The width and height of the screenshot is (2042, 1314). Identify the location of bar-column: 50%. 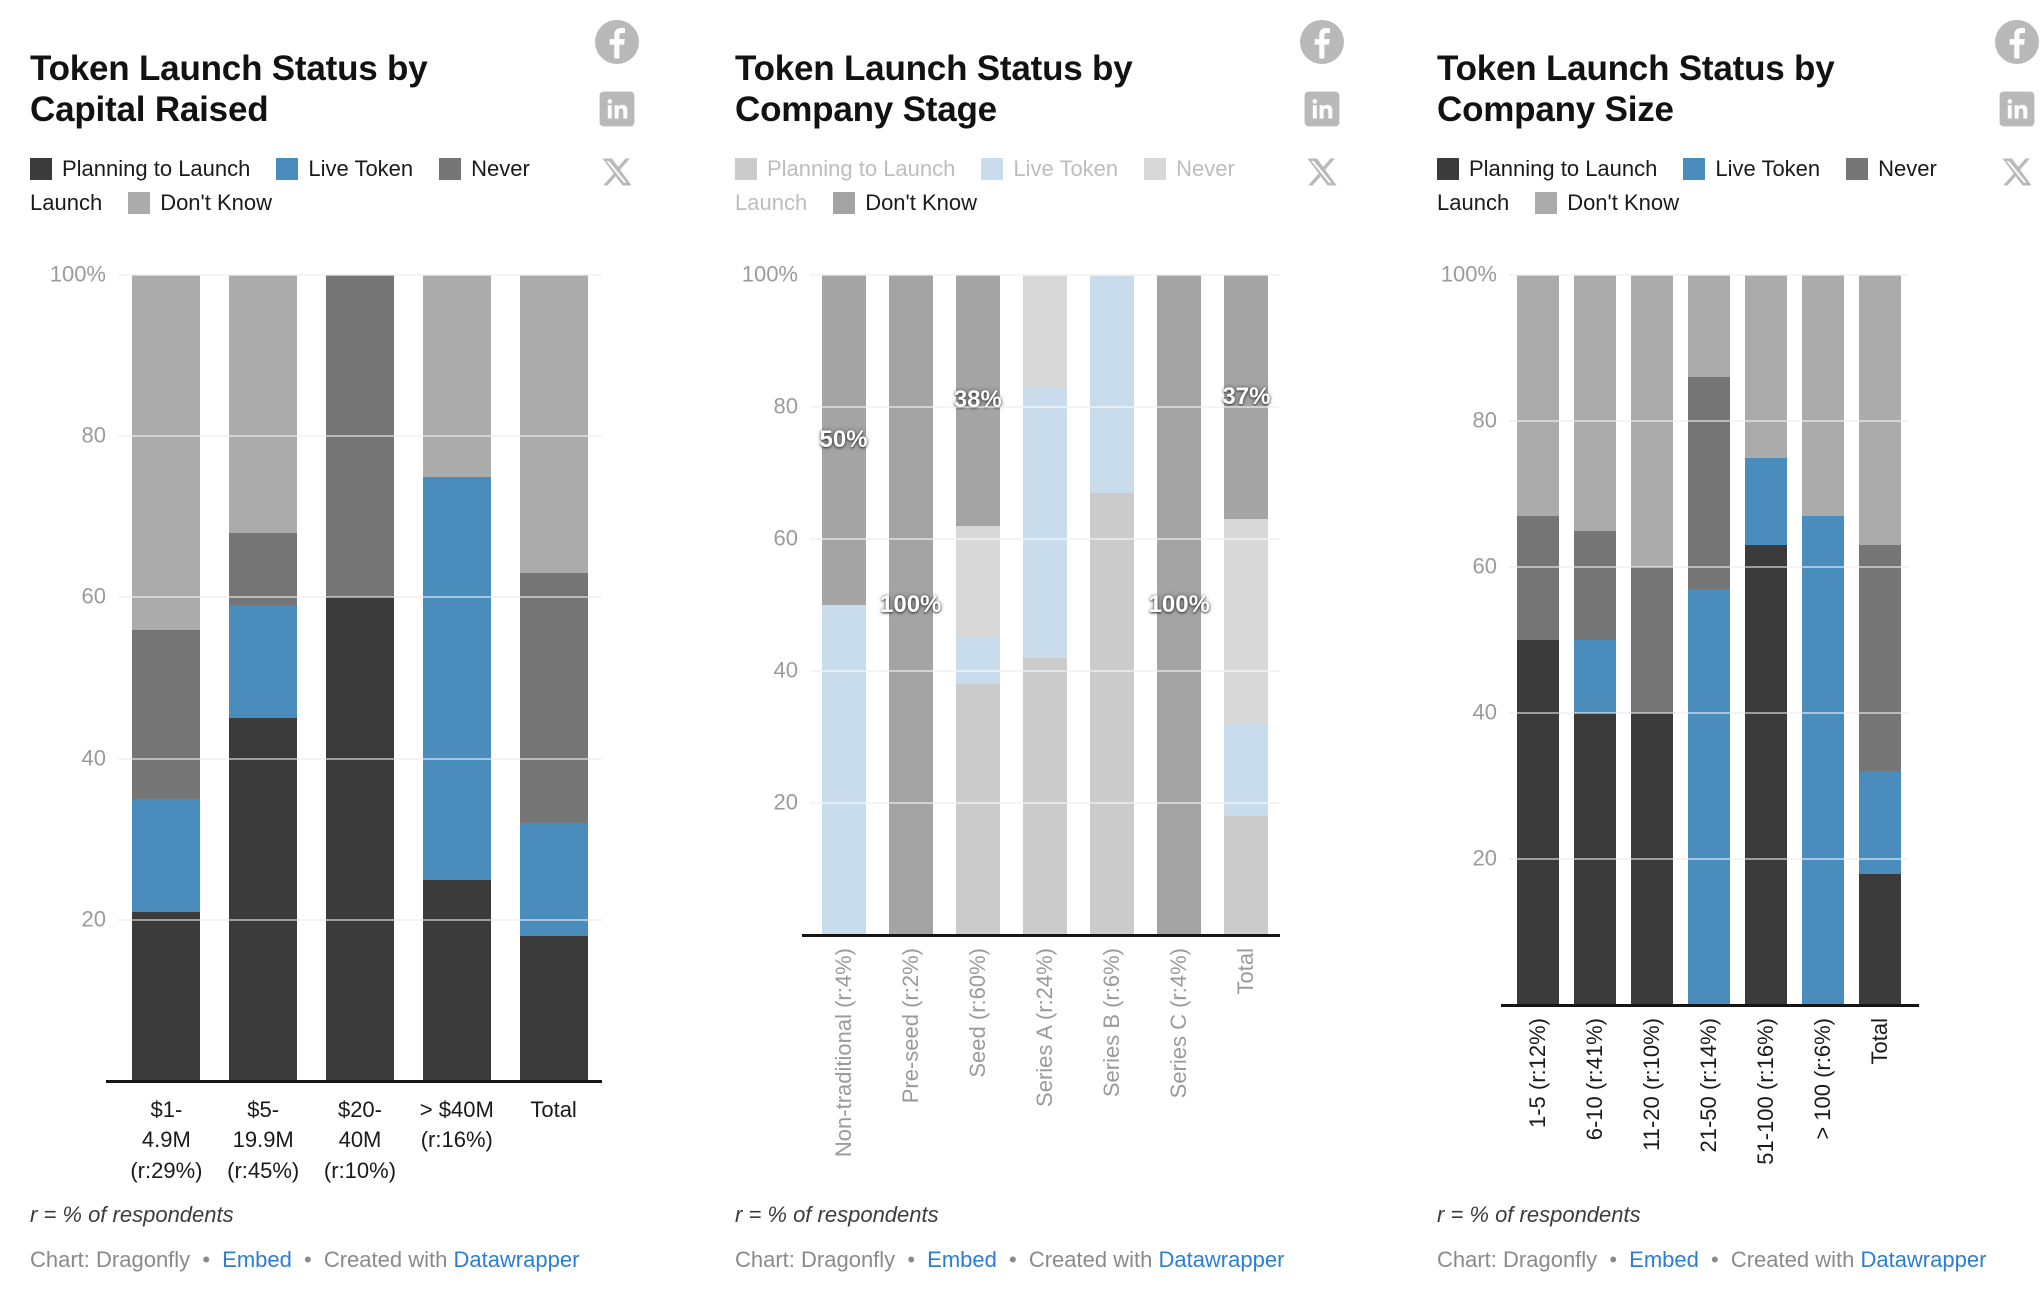
(844, 605).